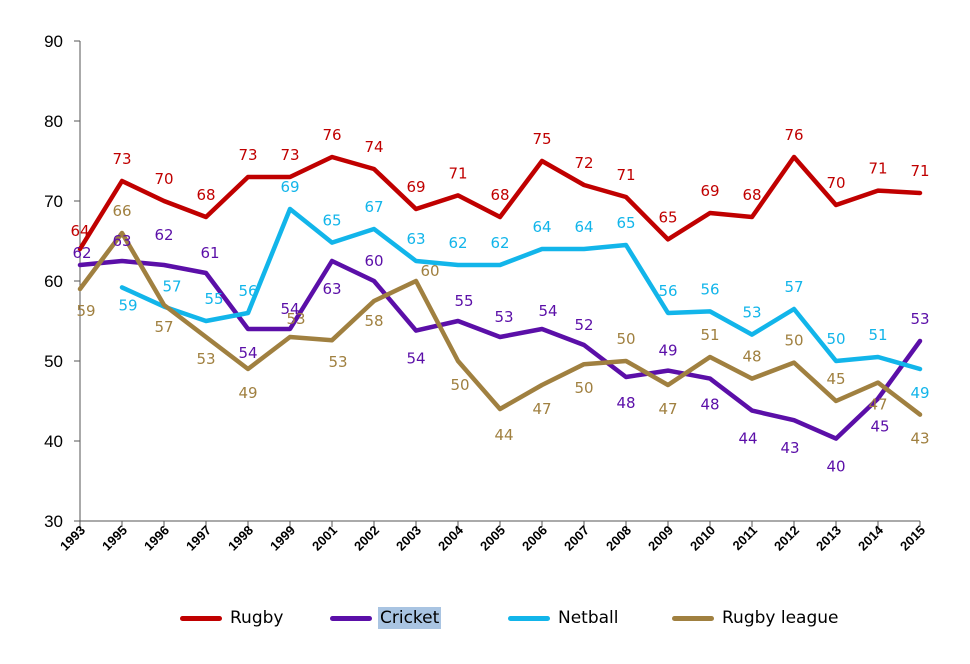 The image size is (970, 664). I want to click on y-tick-label: 90, so click(53, 41).